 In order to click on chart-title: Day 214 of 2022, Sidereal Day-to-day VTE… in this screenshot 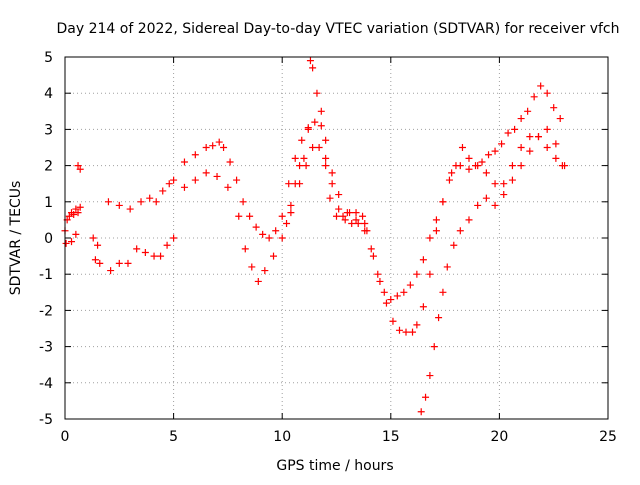, I will do `click(337, 29)`.